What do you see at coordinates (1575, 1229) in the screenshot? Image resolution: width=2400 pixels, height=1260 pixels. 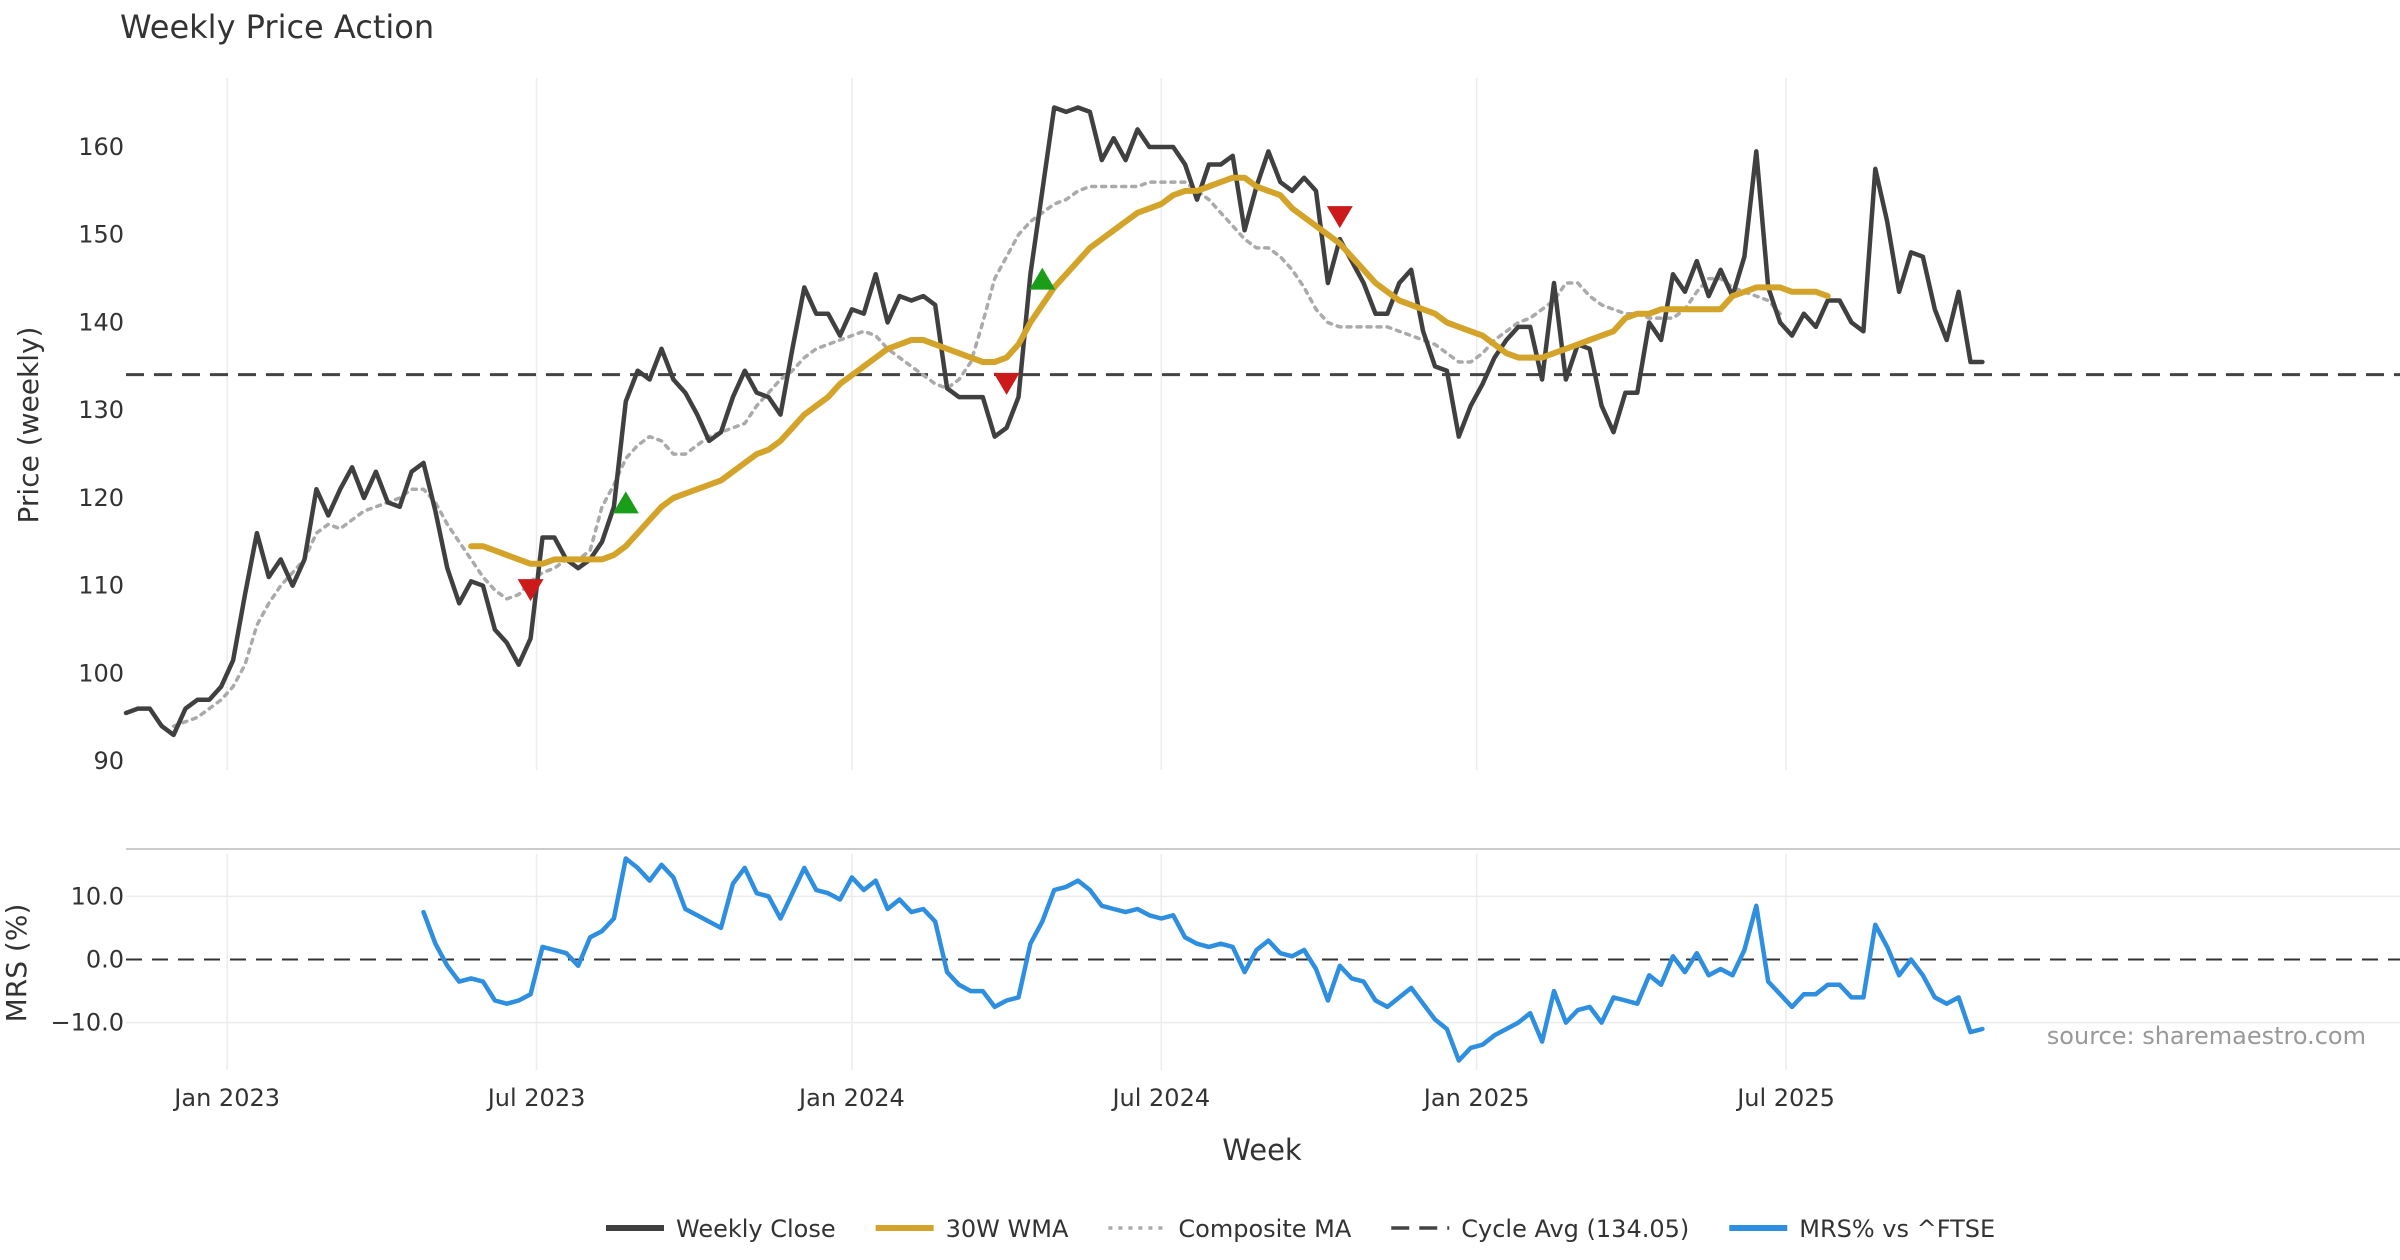 I see `legend-label-cycle-avg-134-05: Cycle Avg (134.05)` at bounding box center [1575, 1229].